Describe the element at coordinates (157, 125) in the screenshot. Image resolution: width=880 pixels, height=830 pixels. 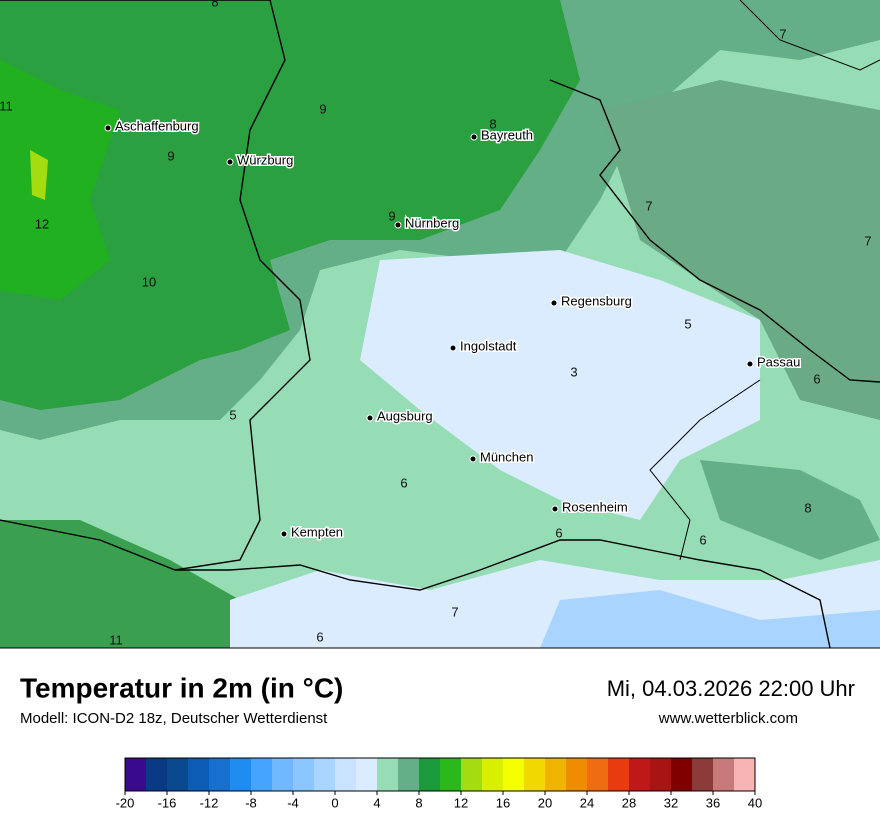
I see `city-name: Aschaffenburg` at that location.